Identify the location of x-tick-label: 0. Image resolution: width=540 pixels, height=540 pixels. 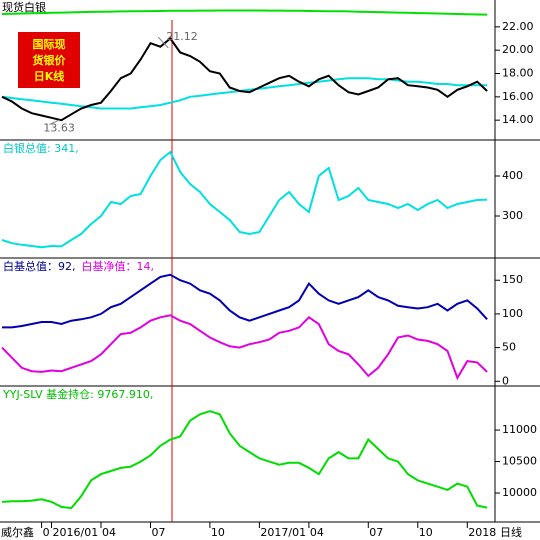
(46, 532).